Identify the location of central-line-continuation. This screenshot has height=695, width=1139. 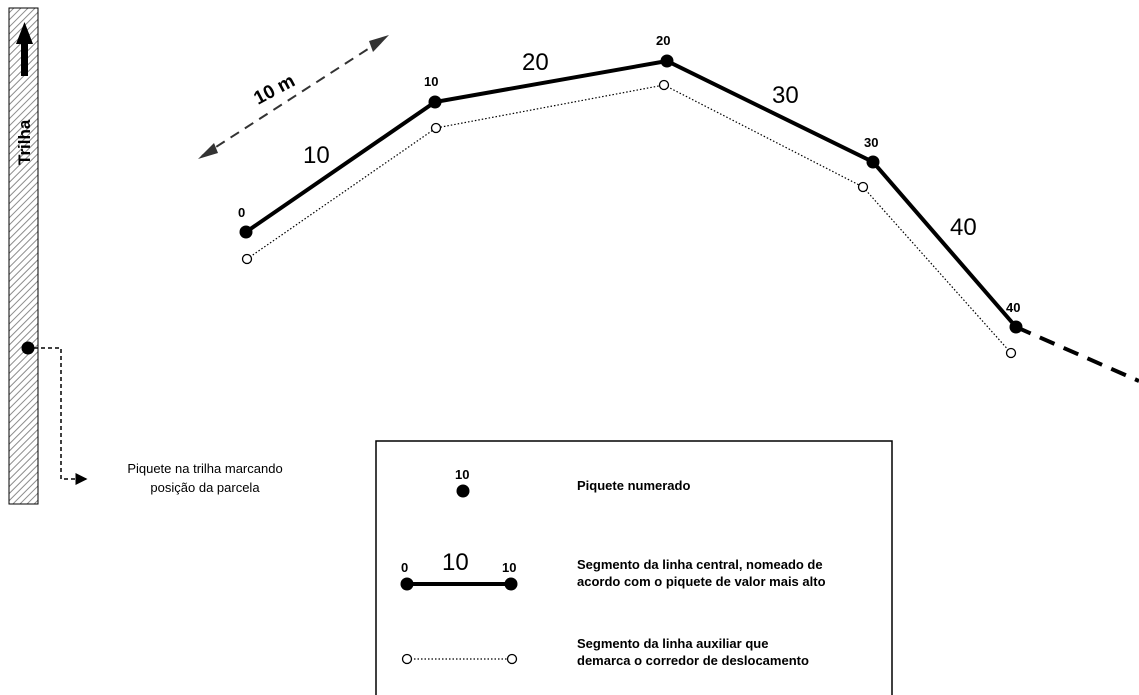
(1077, 354).